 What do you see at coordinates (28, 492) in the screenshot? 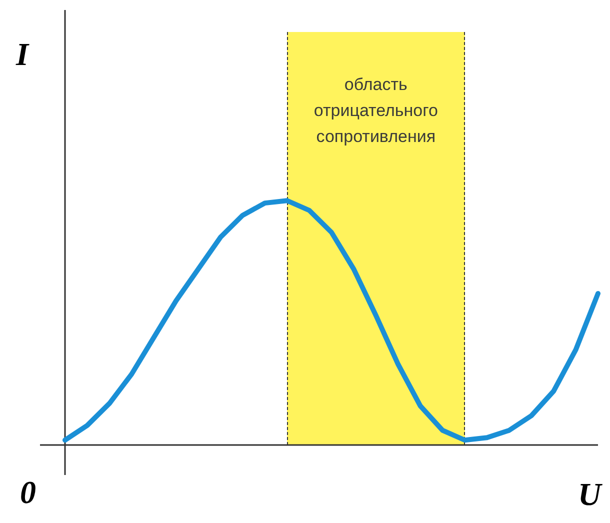
I see `text: 0` at bounding box center [28, 492].